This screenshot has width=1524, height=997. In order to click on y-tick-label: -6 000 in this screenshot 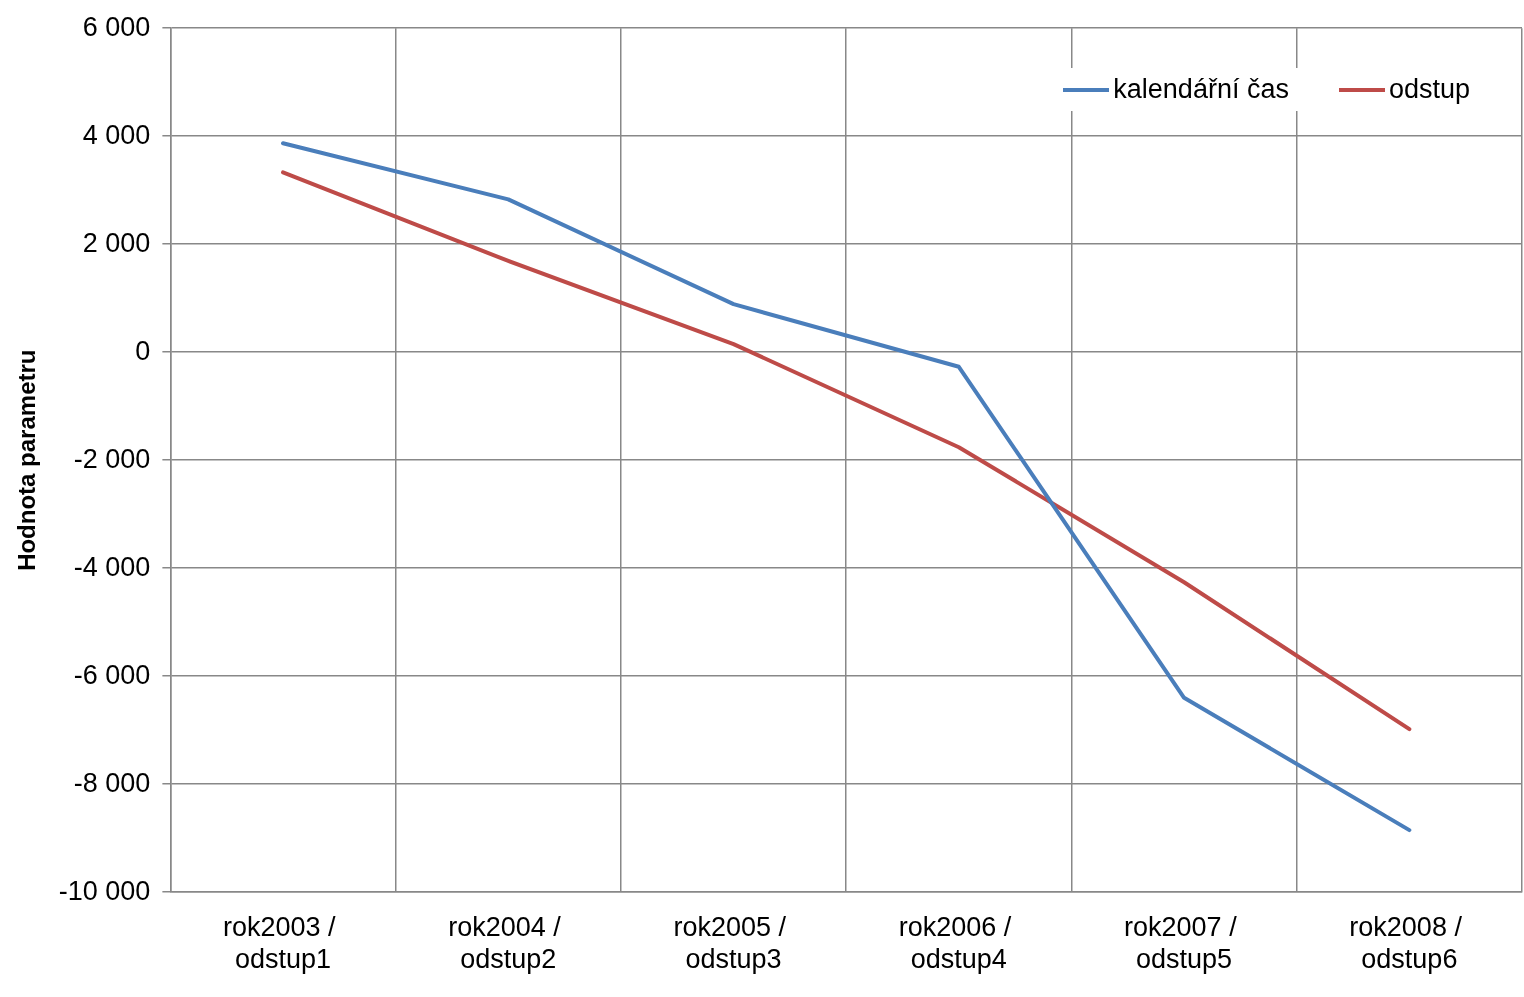, I will do `click(112, 674)`.